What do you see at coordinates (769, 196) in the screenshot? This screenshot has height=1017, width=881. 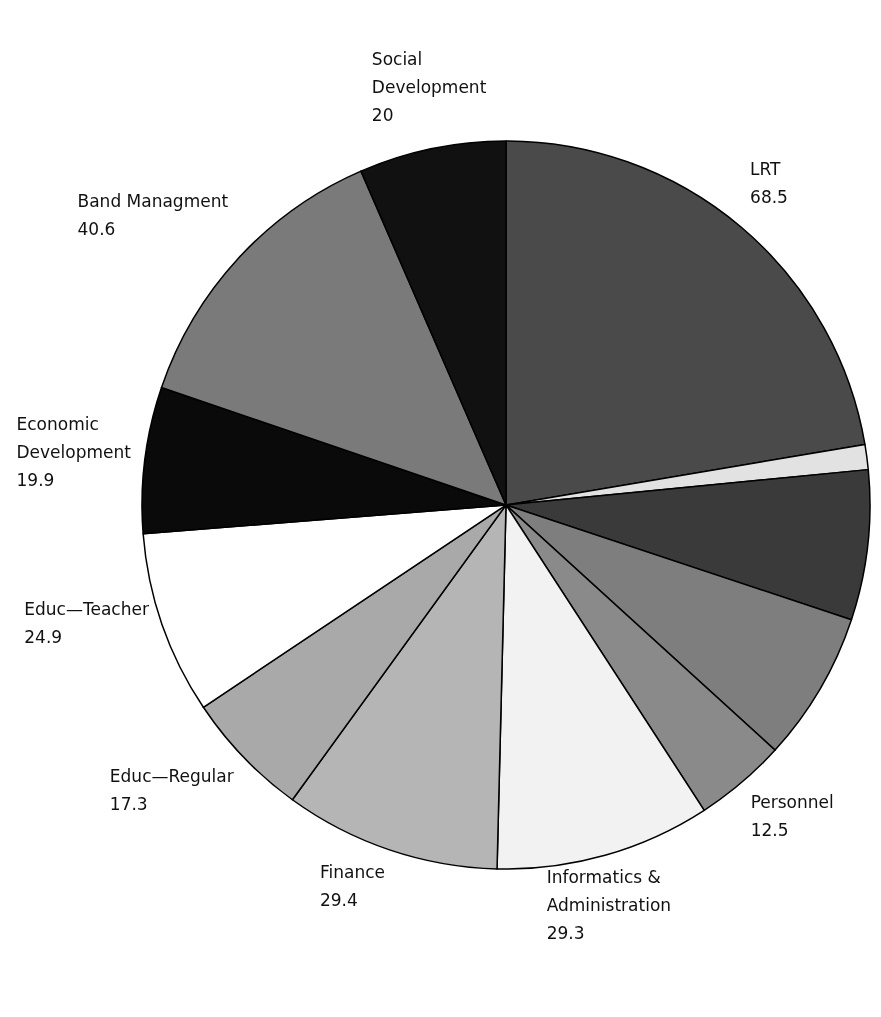 I see `data-label: 68.5` at bounding box center [769, 196].